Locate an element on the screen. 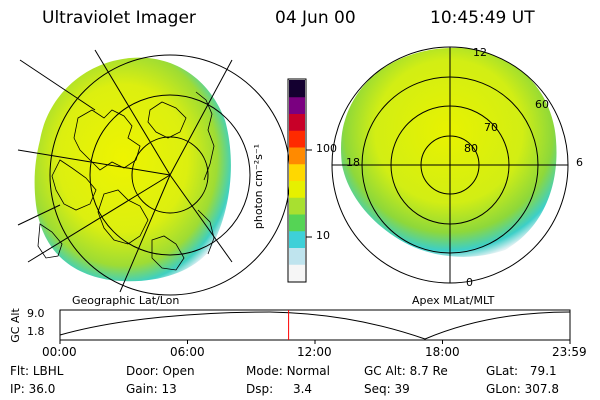  dsp-value: 3.4 is located at coordinates (302, 389).